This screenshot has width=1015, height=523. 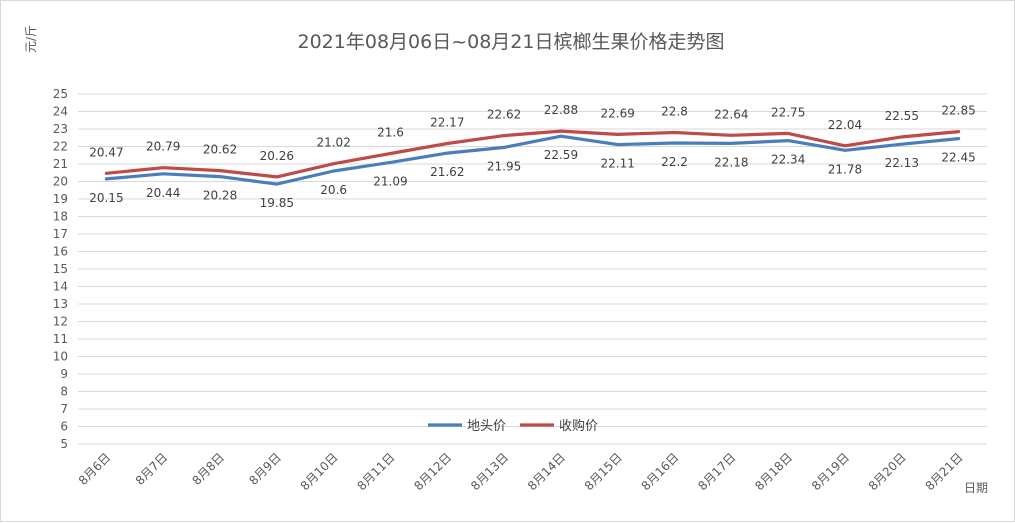 I want to click on x-tick-label: 8月9日, so click(x=265, y=469).